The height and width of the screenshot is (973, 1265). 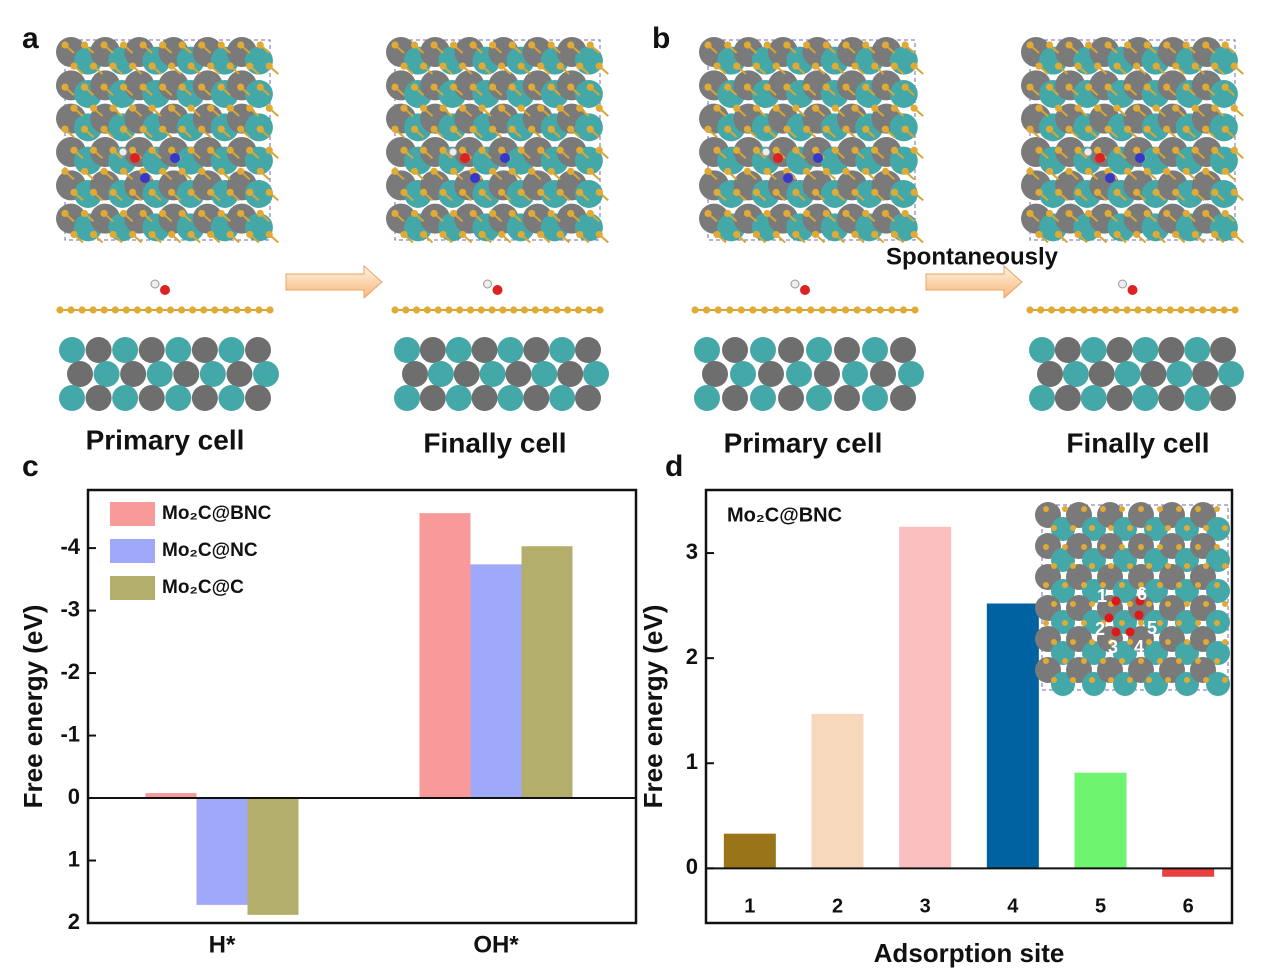 I want to click on y-tick-label: 1, so click(x=692, y=761).